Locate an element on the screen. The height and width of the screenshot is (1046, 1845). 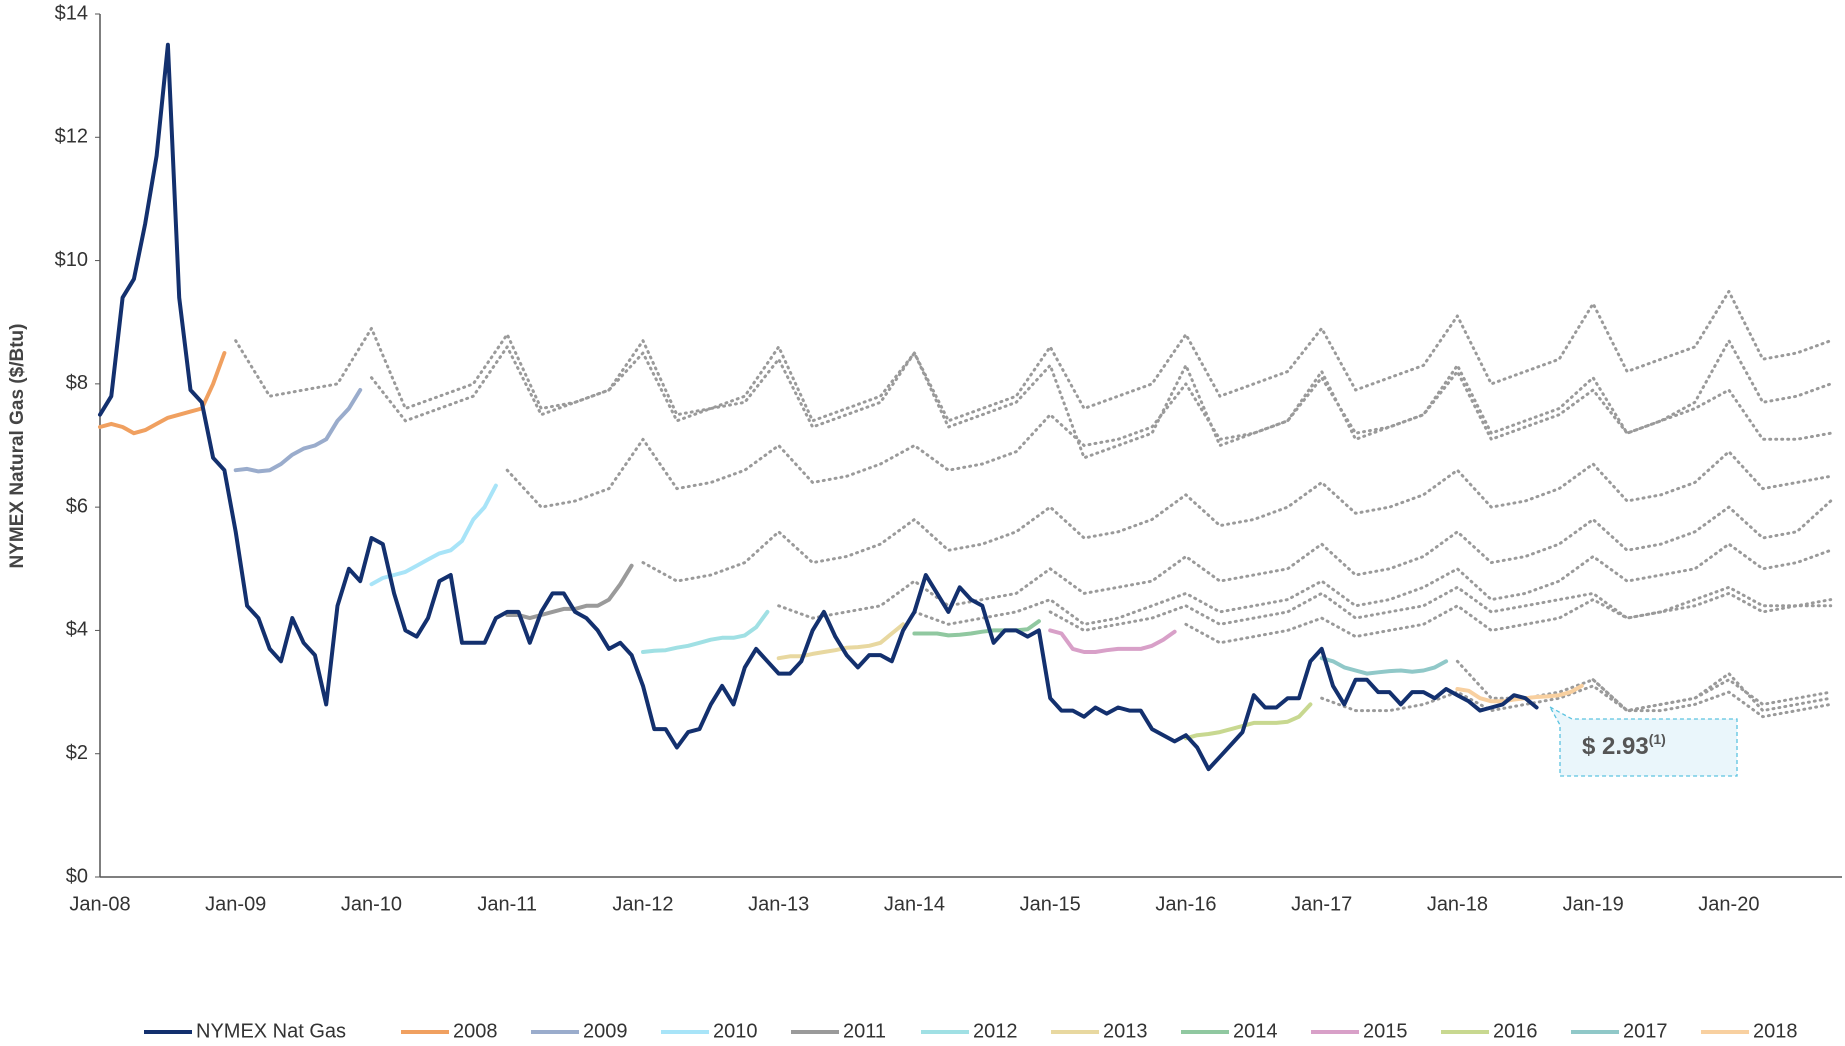
x-tick-label: Jan-16 is located at coordinates (1185, 904).